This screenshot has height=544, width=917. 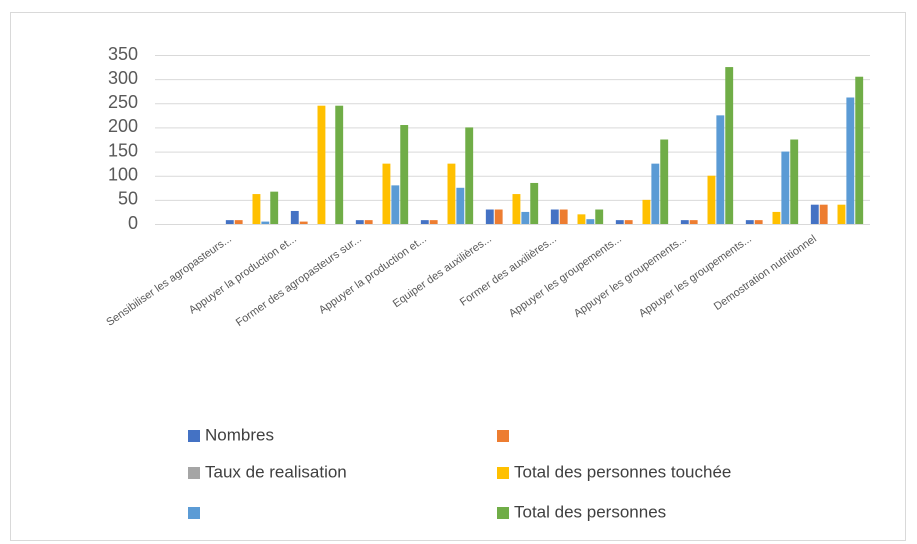 I want to click on legend-label: Nombres, so click(x=239, y=434).